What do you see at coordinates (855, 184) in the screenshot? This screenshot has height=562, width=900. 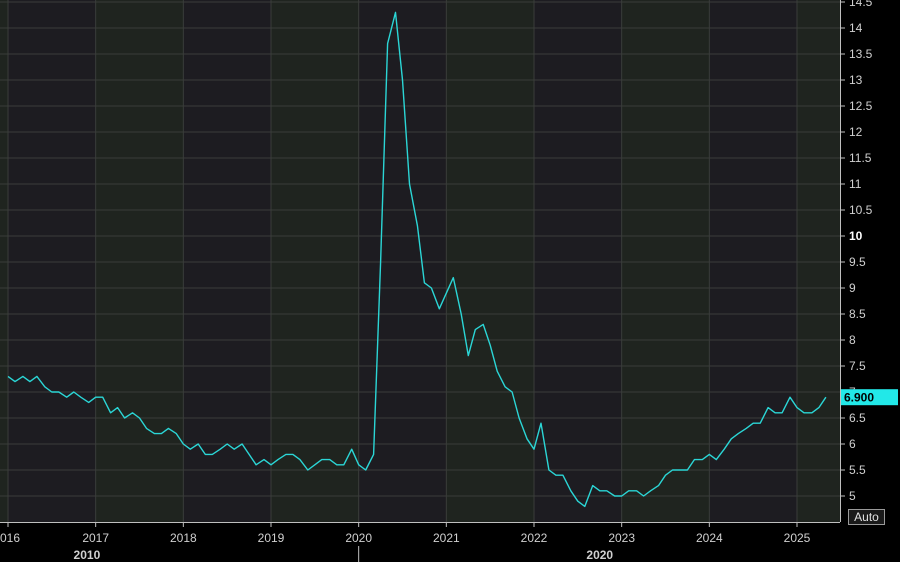 I see `y-tick-label: 11` at bounding box center [855, 184].